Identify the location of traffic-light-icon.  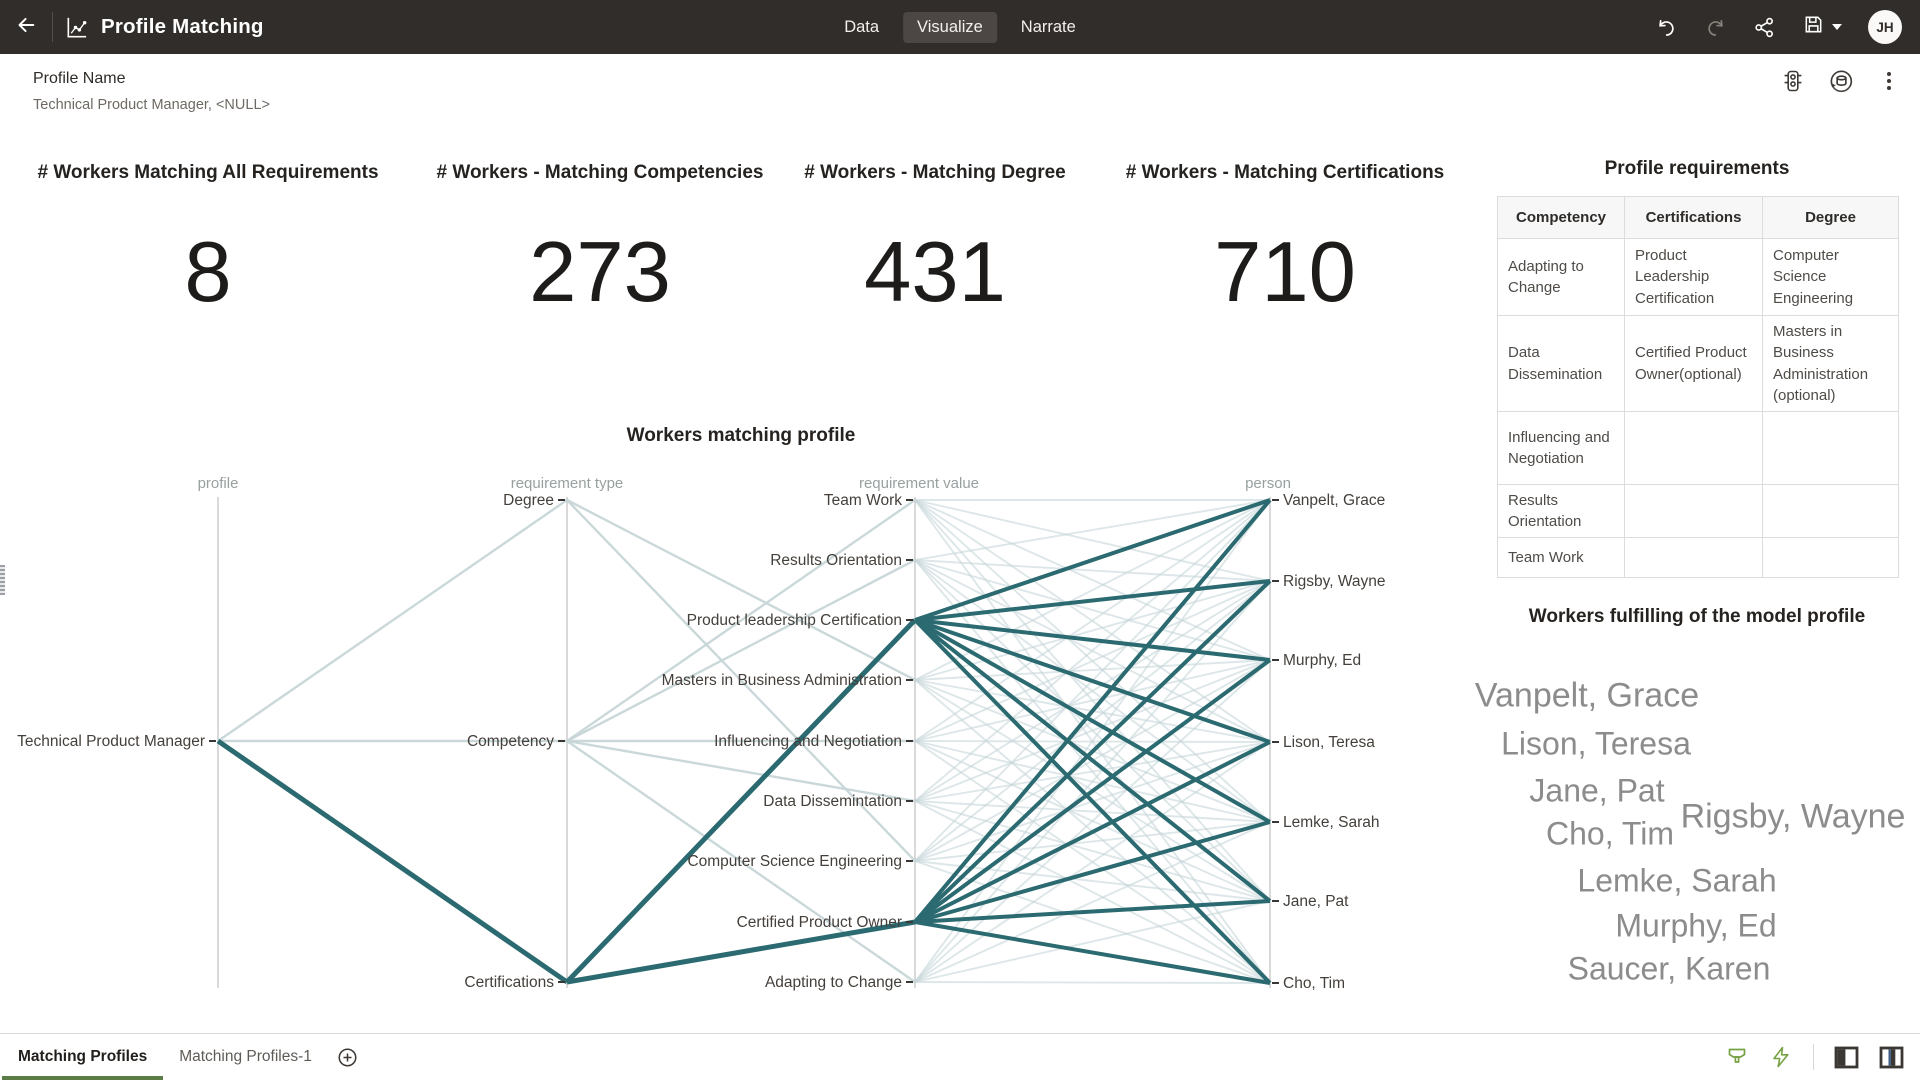
(1793, 81).